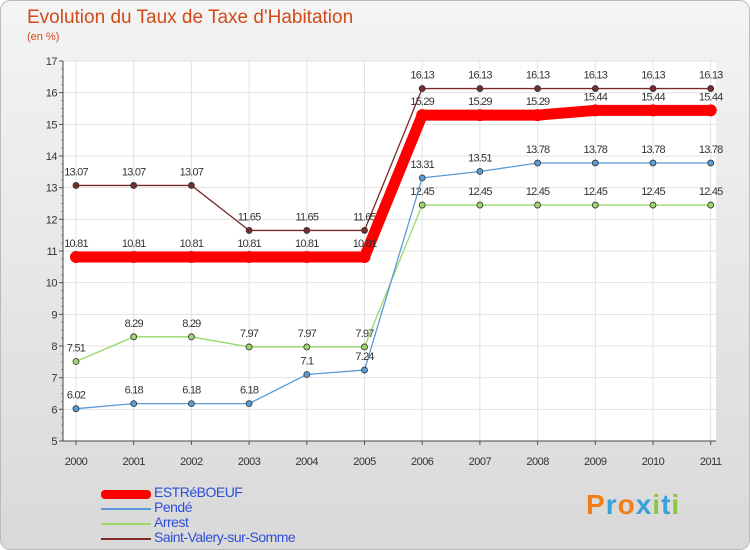 The height and width of the screenshot is (550, 750). What do you see at coordinates (171, 522) in the screenshot?
I see `legend-label: Arrest` at bounding box center [171, 522].